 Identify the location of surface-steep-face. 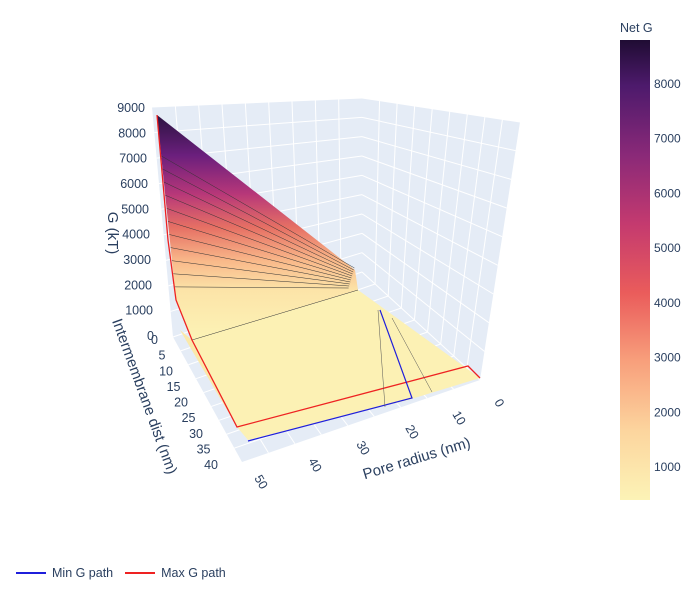
(257, 227).